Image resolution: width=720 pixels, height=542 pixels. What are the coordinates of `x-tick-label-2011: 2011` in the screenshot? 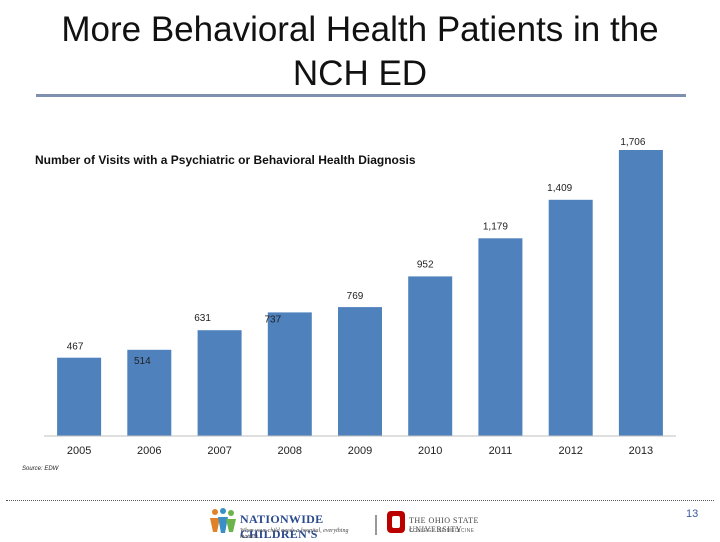 It's located at (501, 451).